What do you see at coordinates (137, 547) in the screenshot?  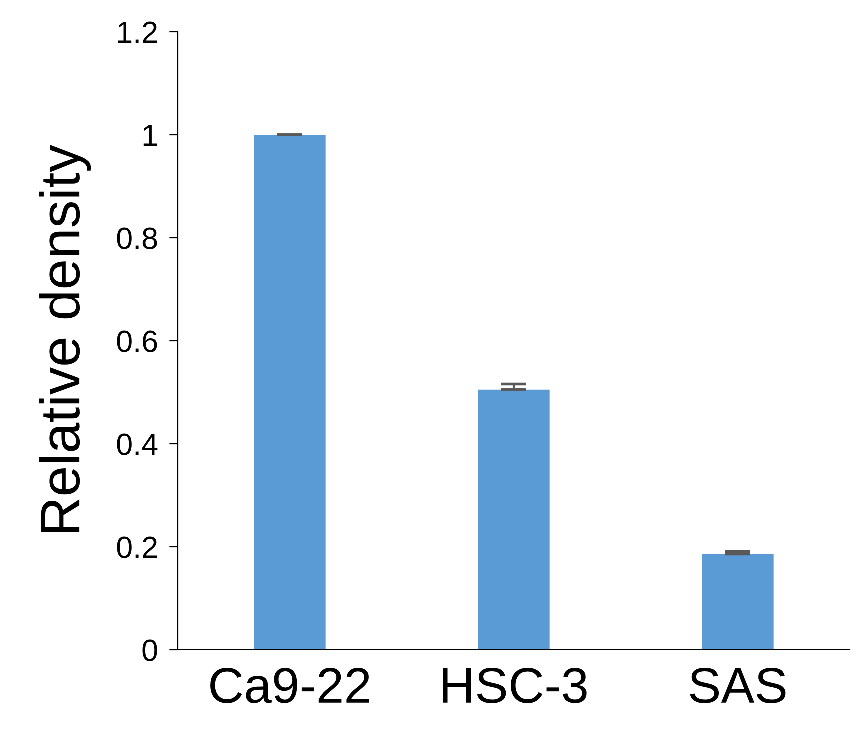 I see `y-tick-label: 0.2` at bounding box center [137, 547].